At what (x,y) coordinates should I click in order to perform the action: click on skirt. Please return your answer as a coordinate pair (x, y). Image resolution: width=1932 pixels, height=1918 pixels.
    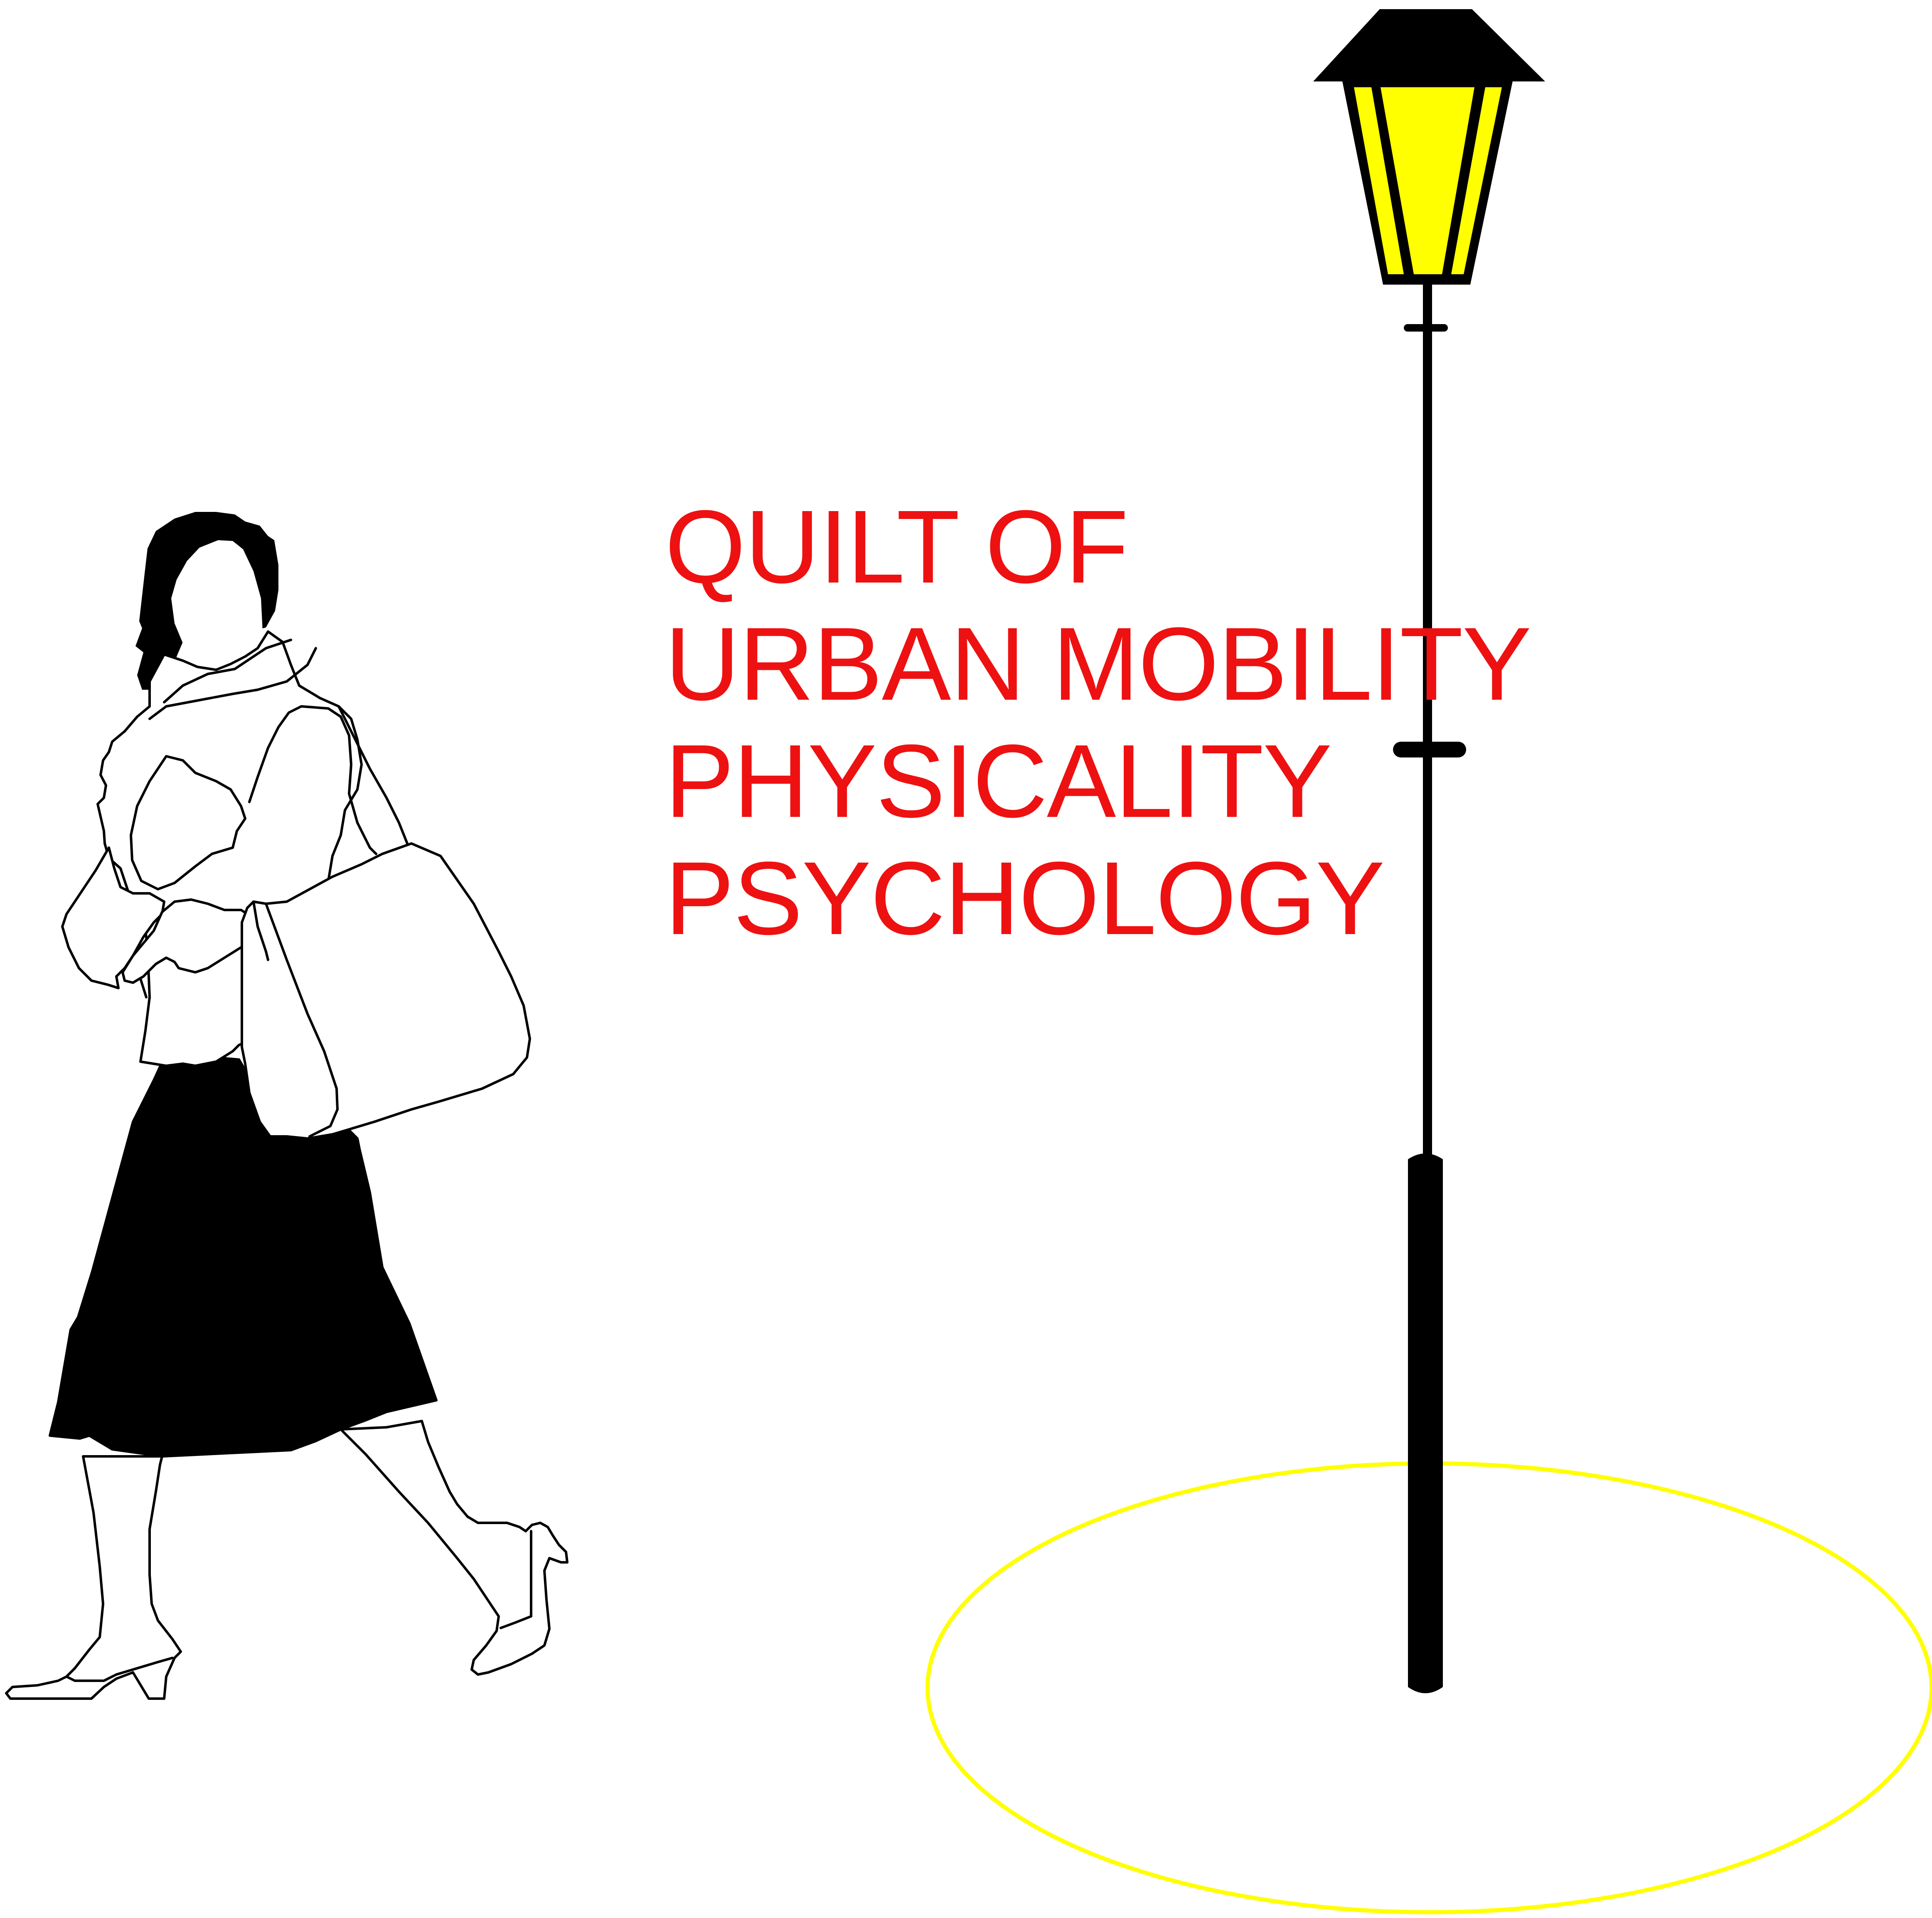
    Looking at the image, I should click on (244, 1255).